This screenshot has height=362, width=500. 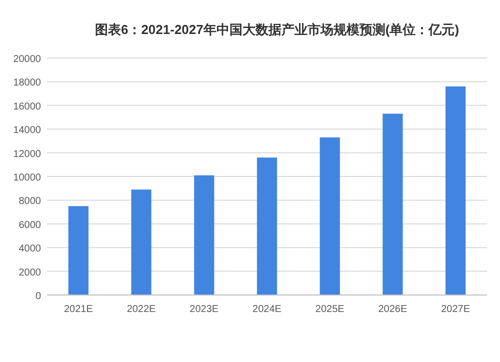 What do you see at coordinates (38, 296) in the screenshot?
I see `y-tick-label: 0` at bounding box center [38, 296].